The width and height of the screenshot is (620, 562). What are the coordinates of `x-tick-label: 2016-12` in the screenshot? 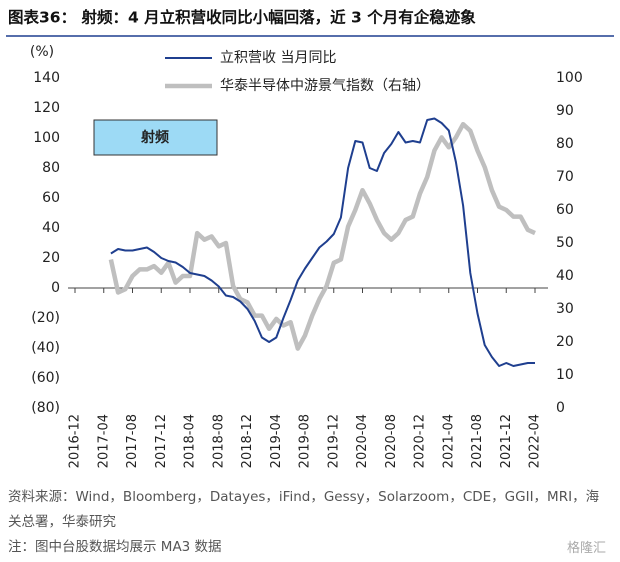 It's located at (75, 441).